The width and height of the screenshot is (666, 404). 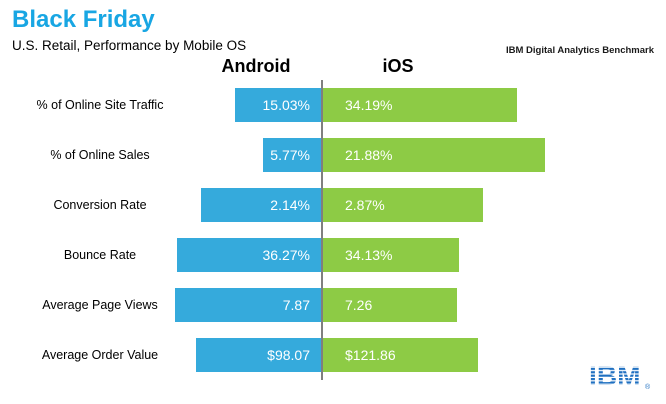 I want to click on ios-bar-value: 7.26, so click(x=359, y=305).